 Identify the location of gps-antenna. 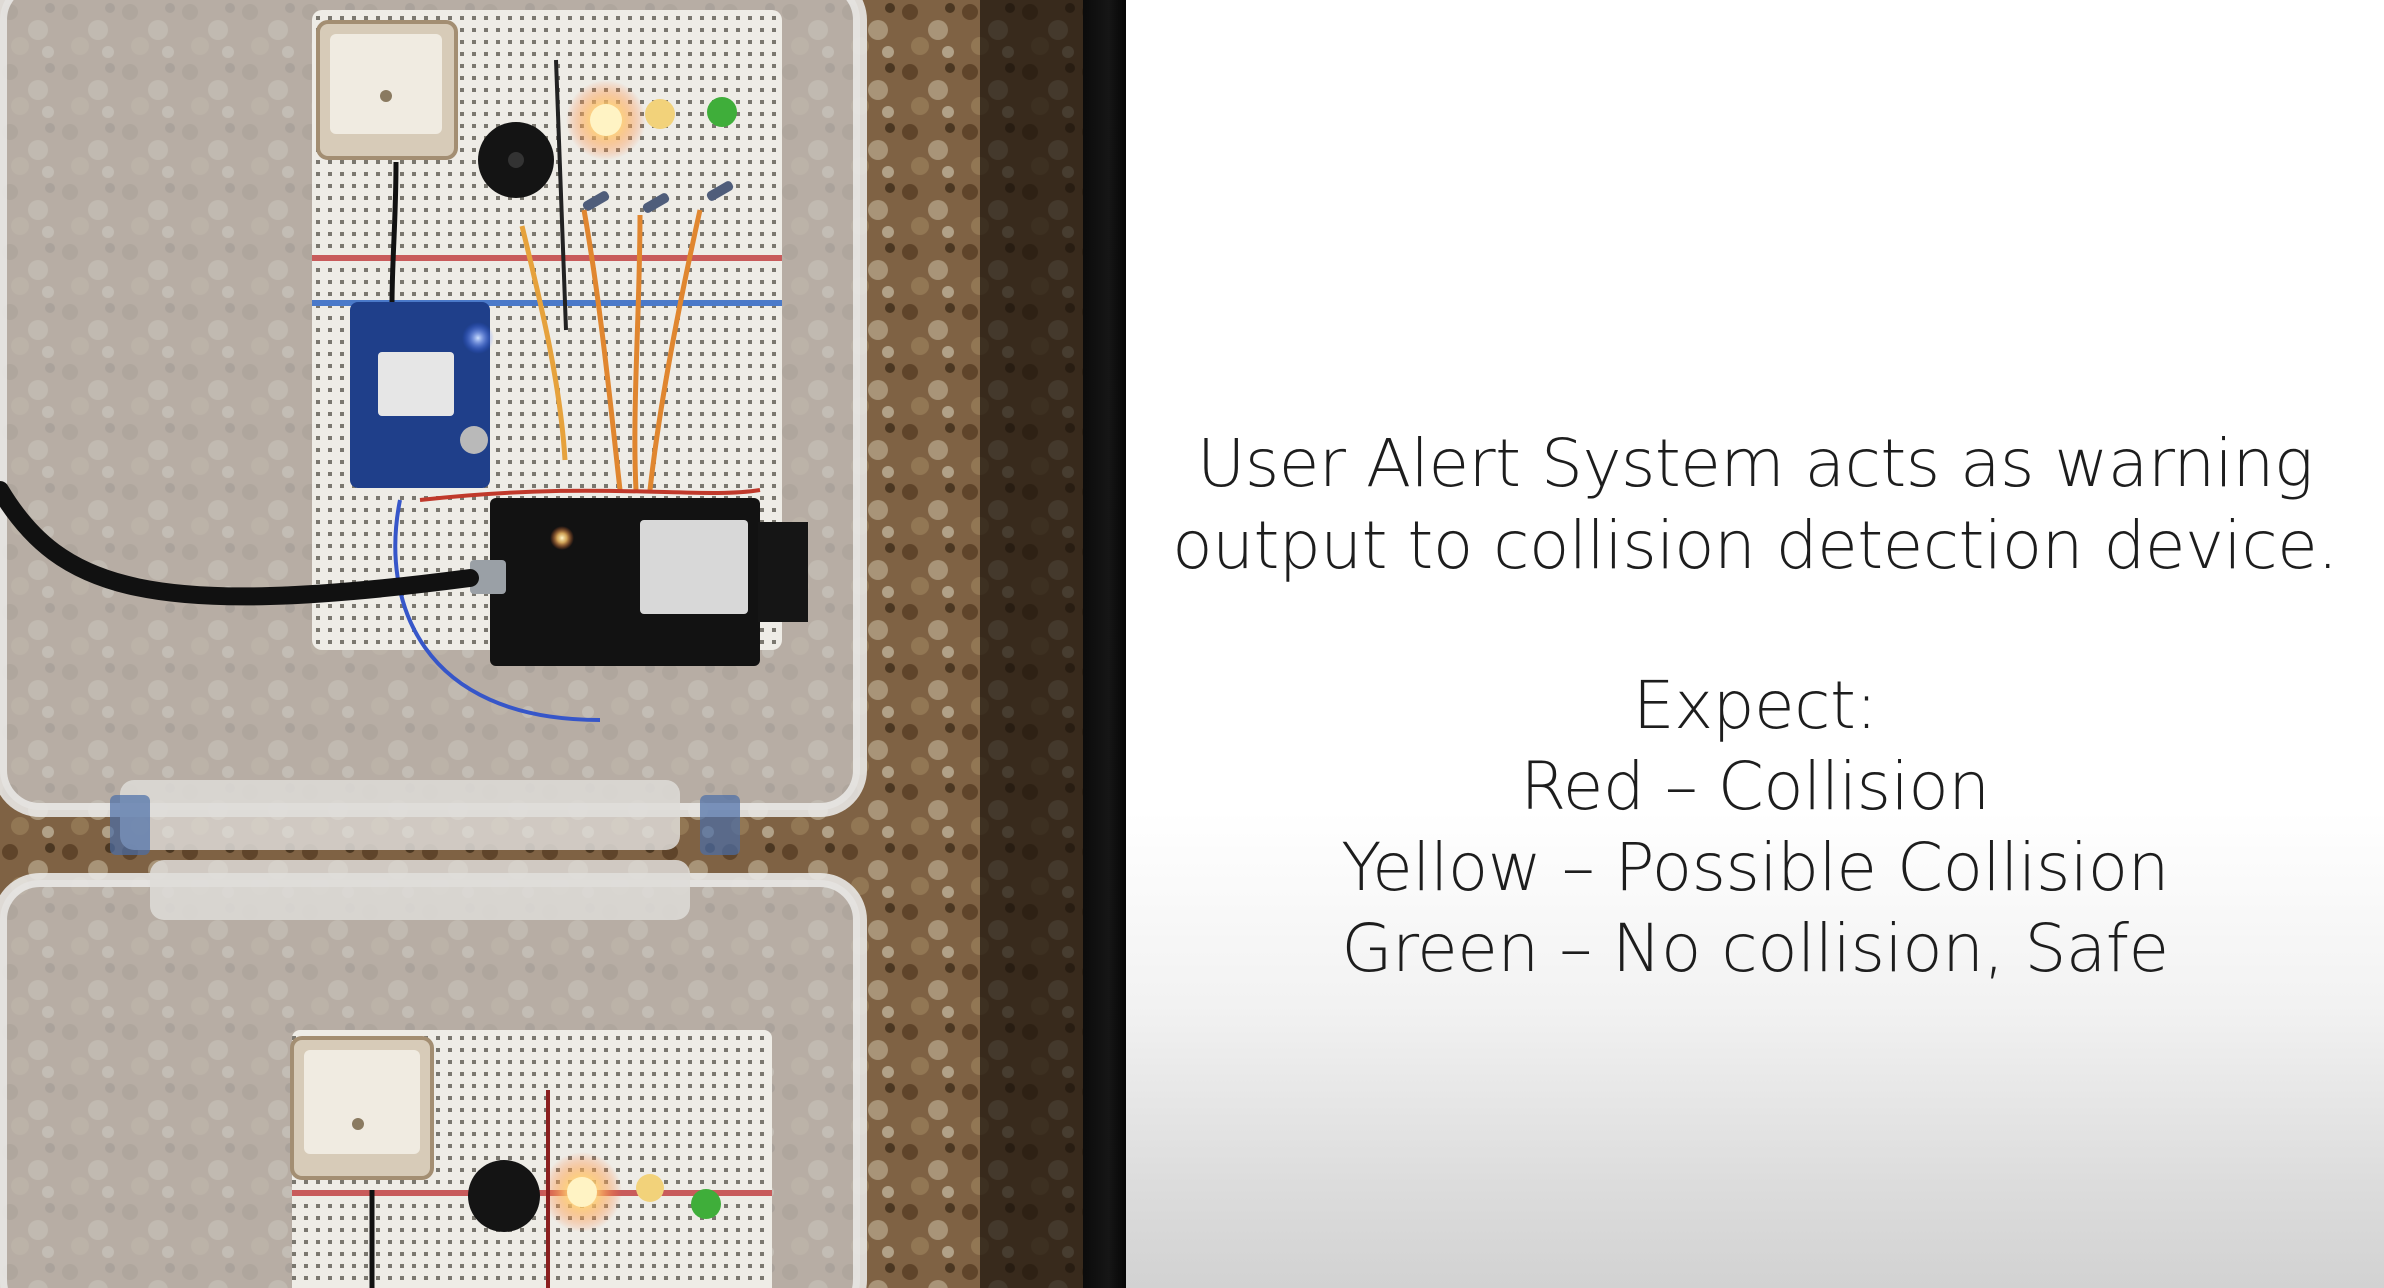
(387, 90).